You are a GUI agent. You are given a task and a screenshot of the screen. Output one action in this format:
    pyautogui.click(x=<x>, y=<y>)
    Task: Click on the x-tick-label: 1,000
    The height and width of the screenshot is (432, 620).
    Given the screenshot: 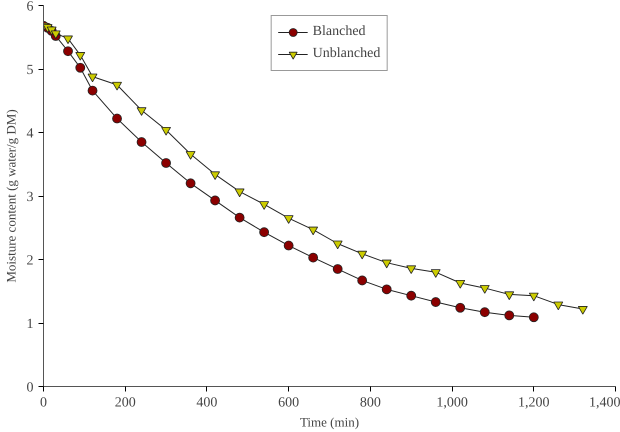 What is the action you would take?
    pyautogui.click(x=452, y=403)
    